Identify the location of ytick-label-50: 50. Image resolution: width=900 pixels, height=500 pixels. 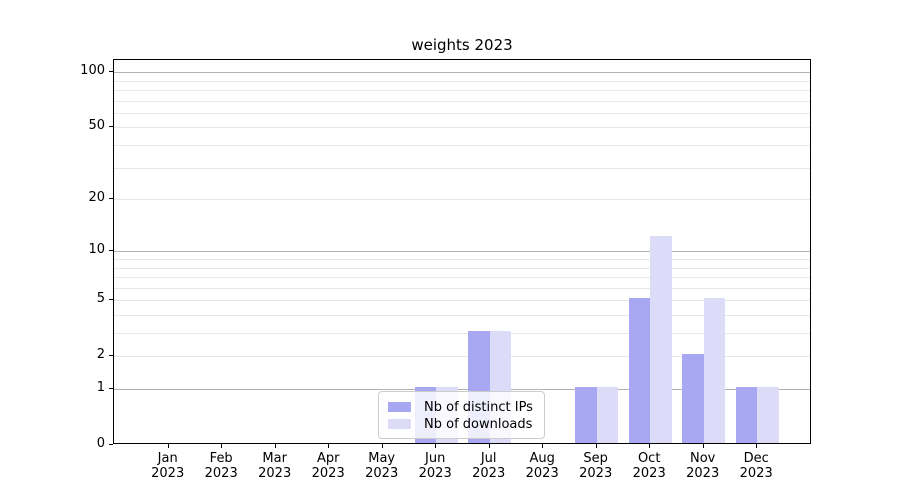
(96, 126).